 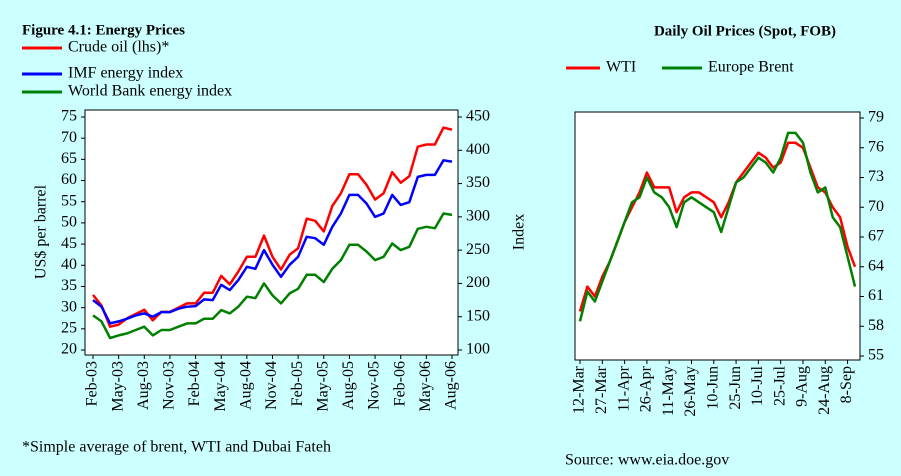 I want to click on x-tick-label: Feb-06, so click(x=399, y=383).